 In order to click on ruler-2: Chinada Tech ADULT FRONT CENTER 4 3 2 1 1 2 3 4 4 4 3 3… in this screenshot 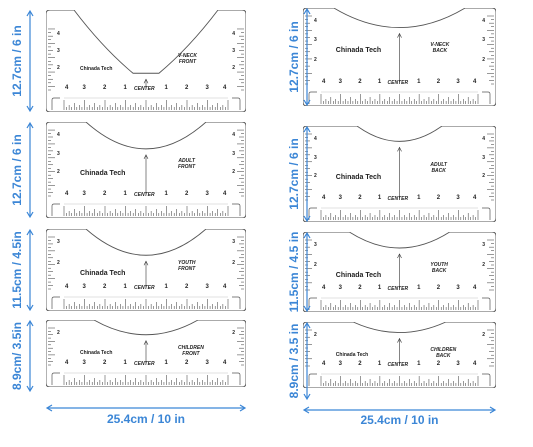, I will do `click(146, 170)`.